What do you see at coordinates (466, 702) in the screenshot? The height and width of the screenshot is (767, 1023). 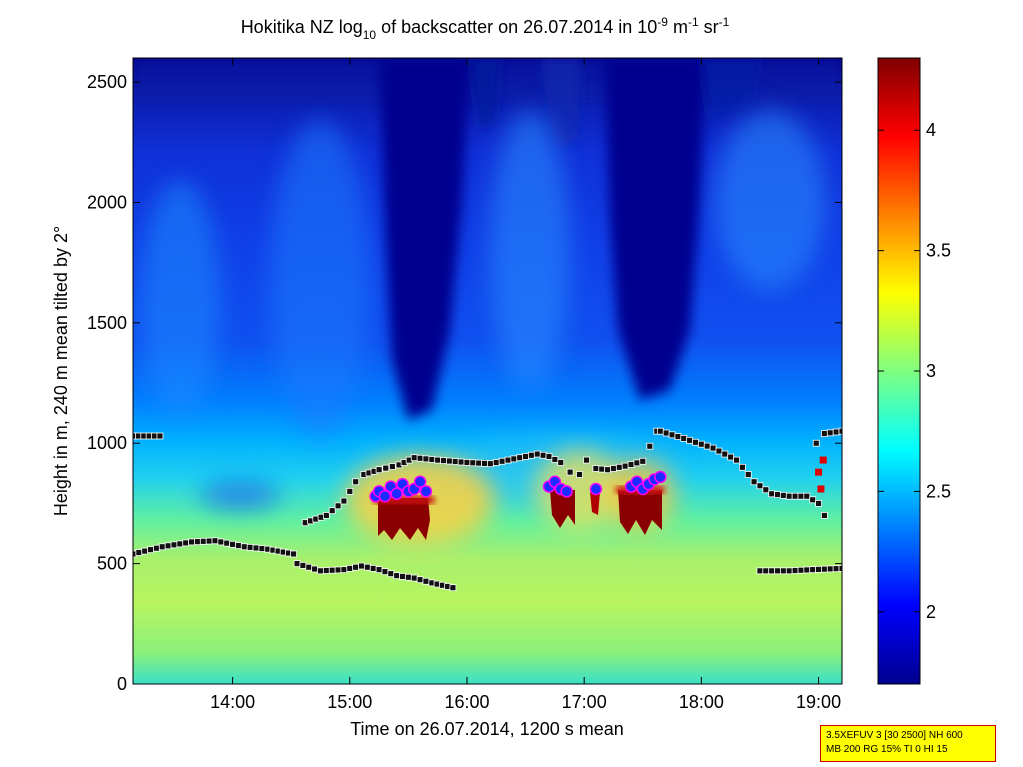 I see `x-tick-label: 16:00` at bounding box center [466, 702].